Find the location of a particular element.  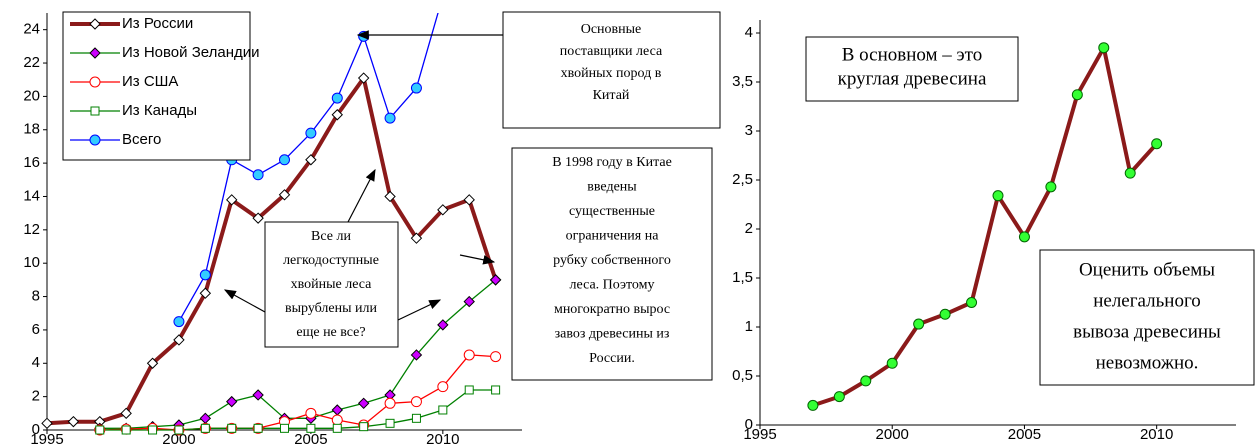

legend-label: Из России is located at coordinates (157, 23).